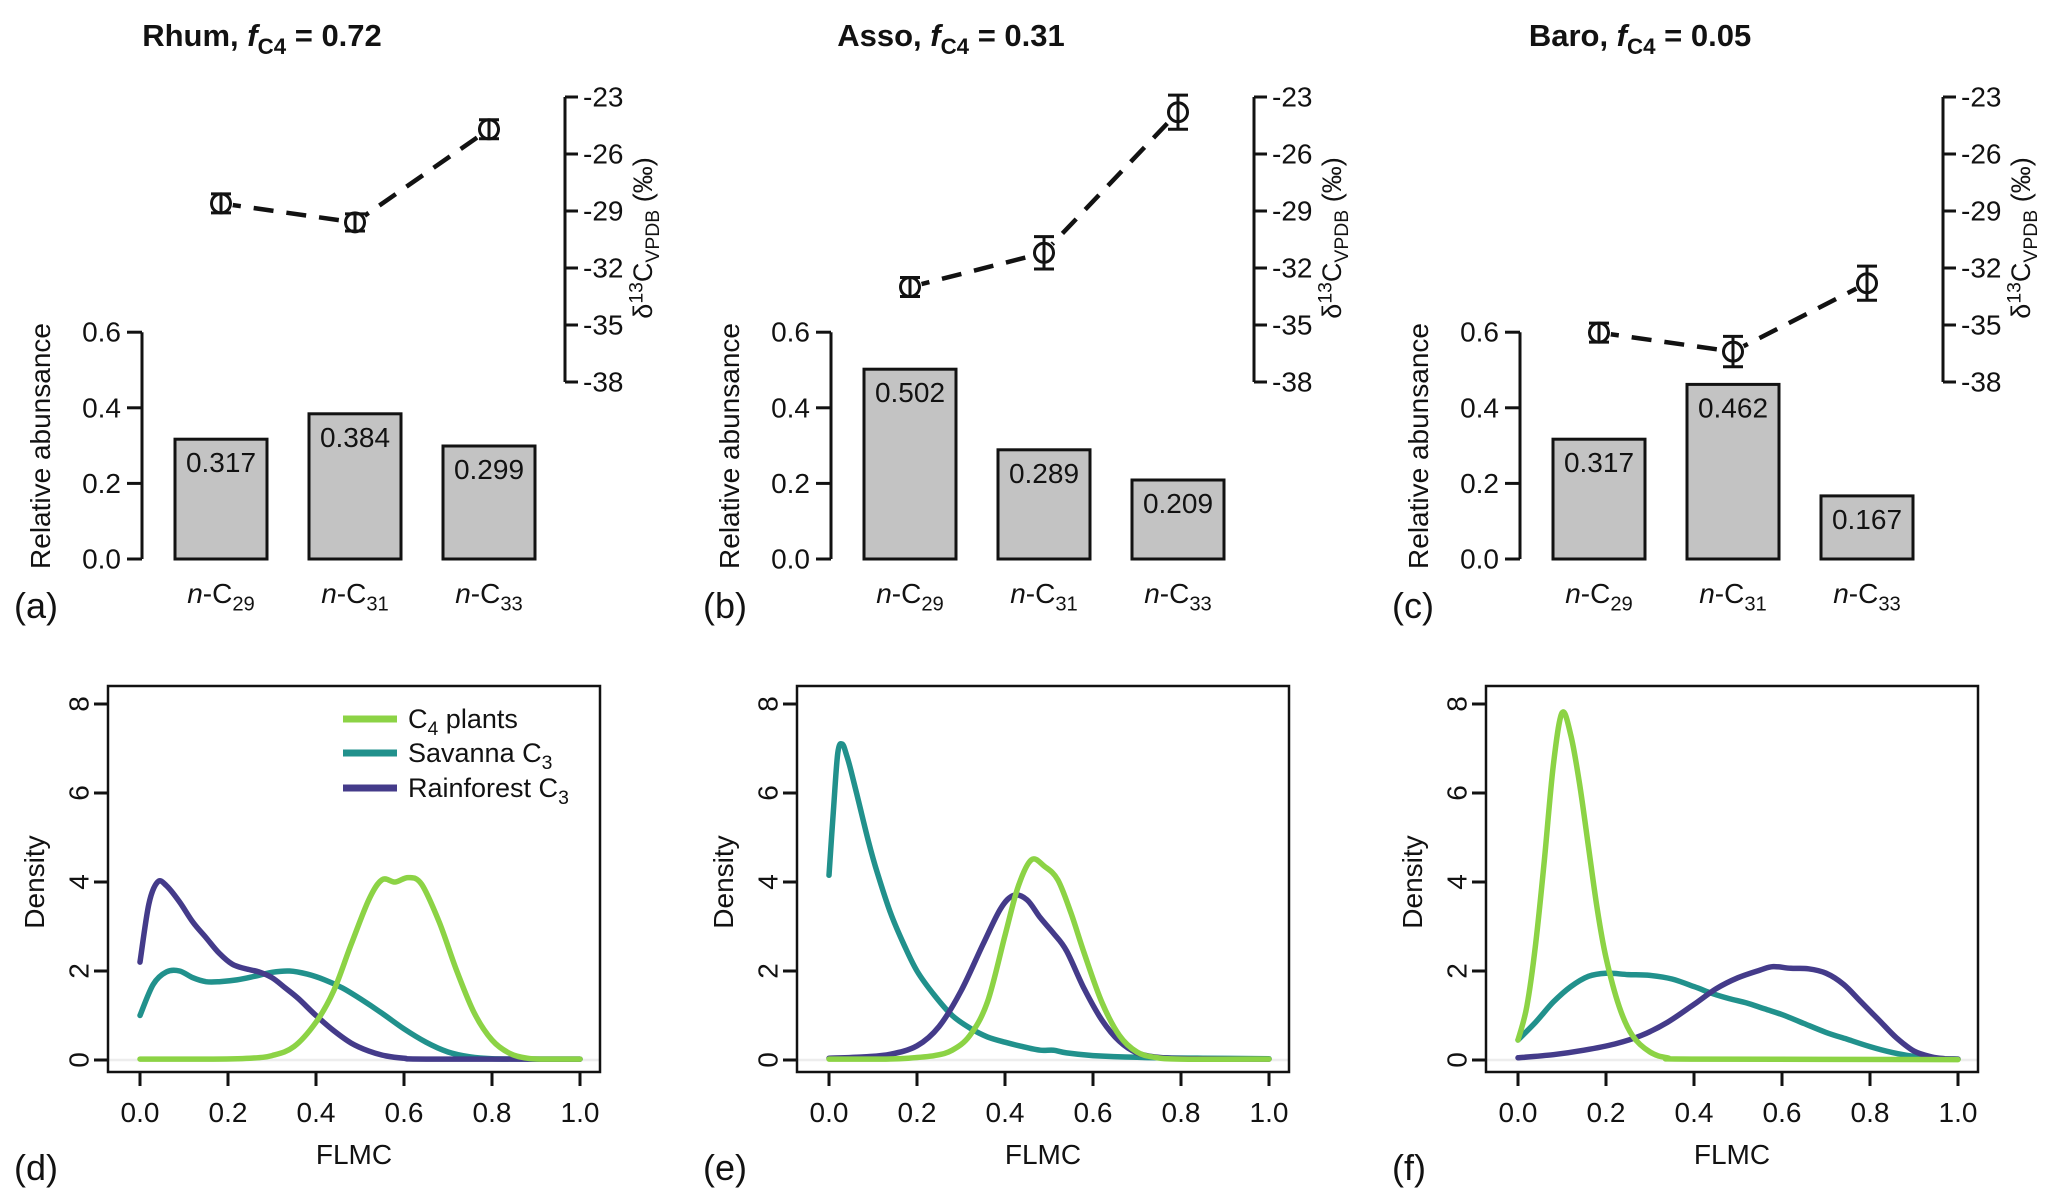 Image resolution: width=2067 pixels, height=1193 pixels. I want to click on right-axis-tick-label: -35, so click(1981, 325).